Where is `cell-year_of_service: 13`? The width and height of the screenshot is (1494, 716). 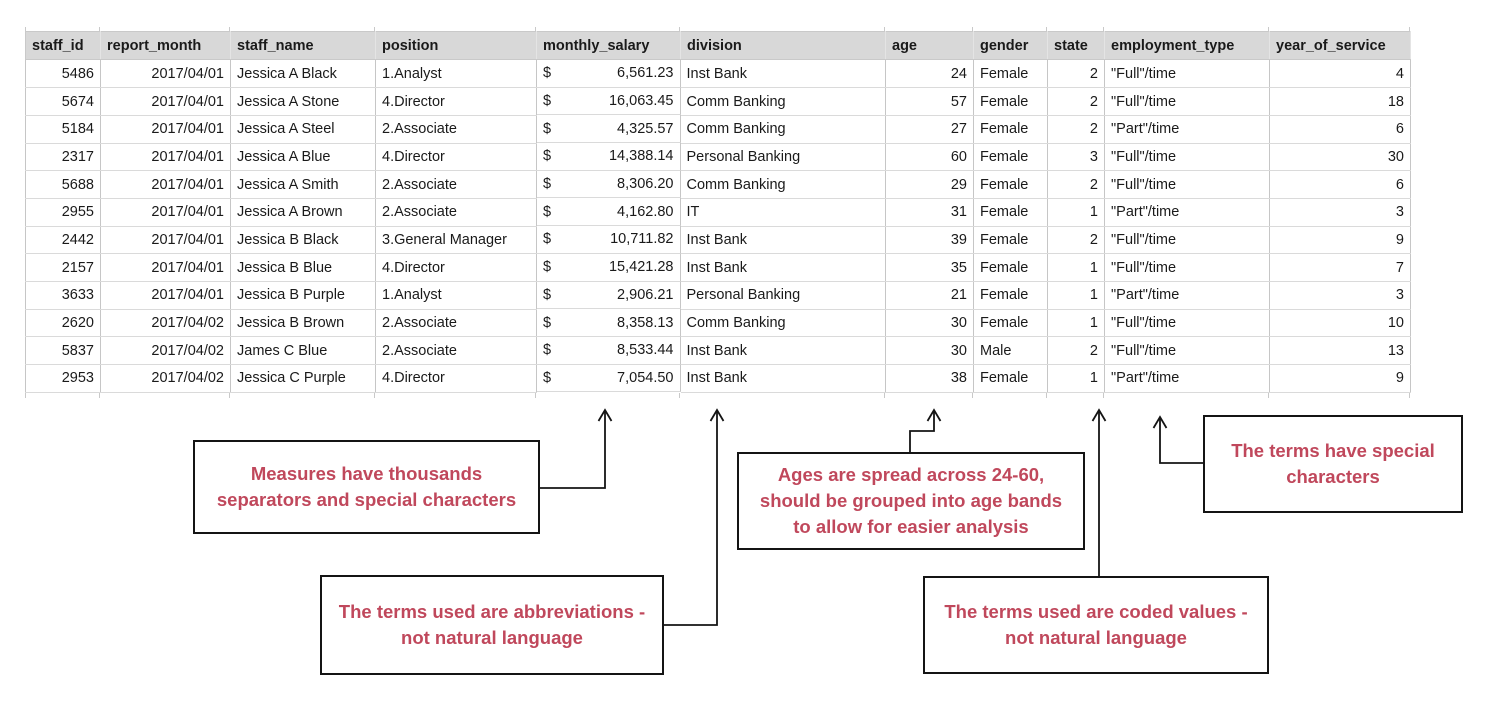
cell-year_of_service: 13 is located at coordinates (1340, 351).